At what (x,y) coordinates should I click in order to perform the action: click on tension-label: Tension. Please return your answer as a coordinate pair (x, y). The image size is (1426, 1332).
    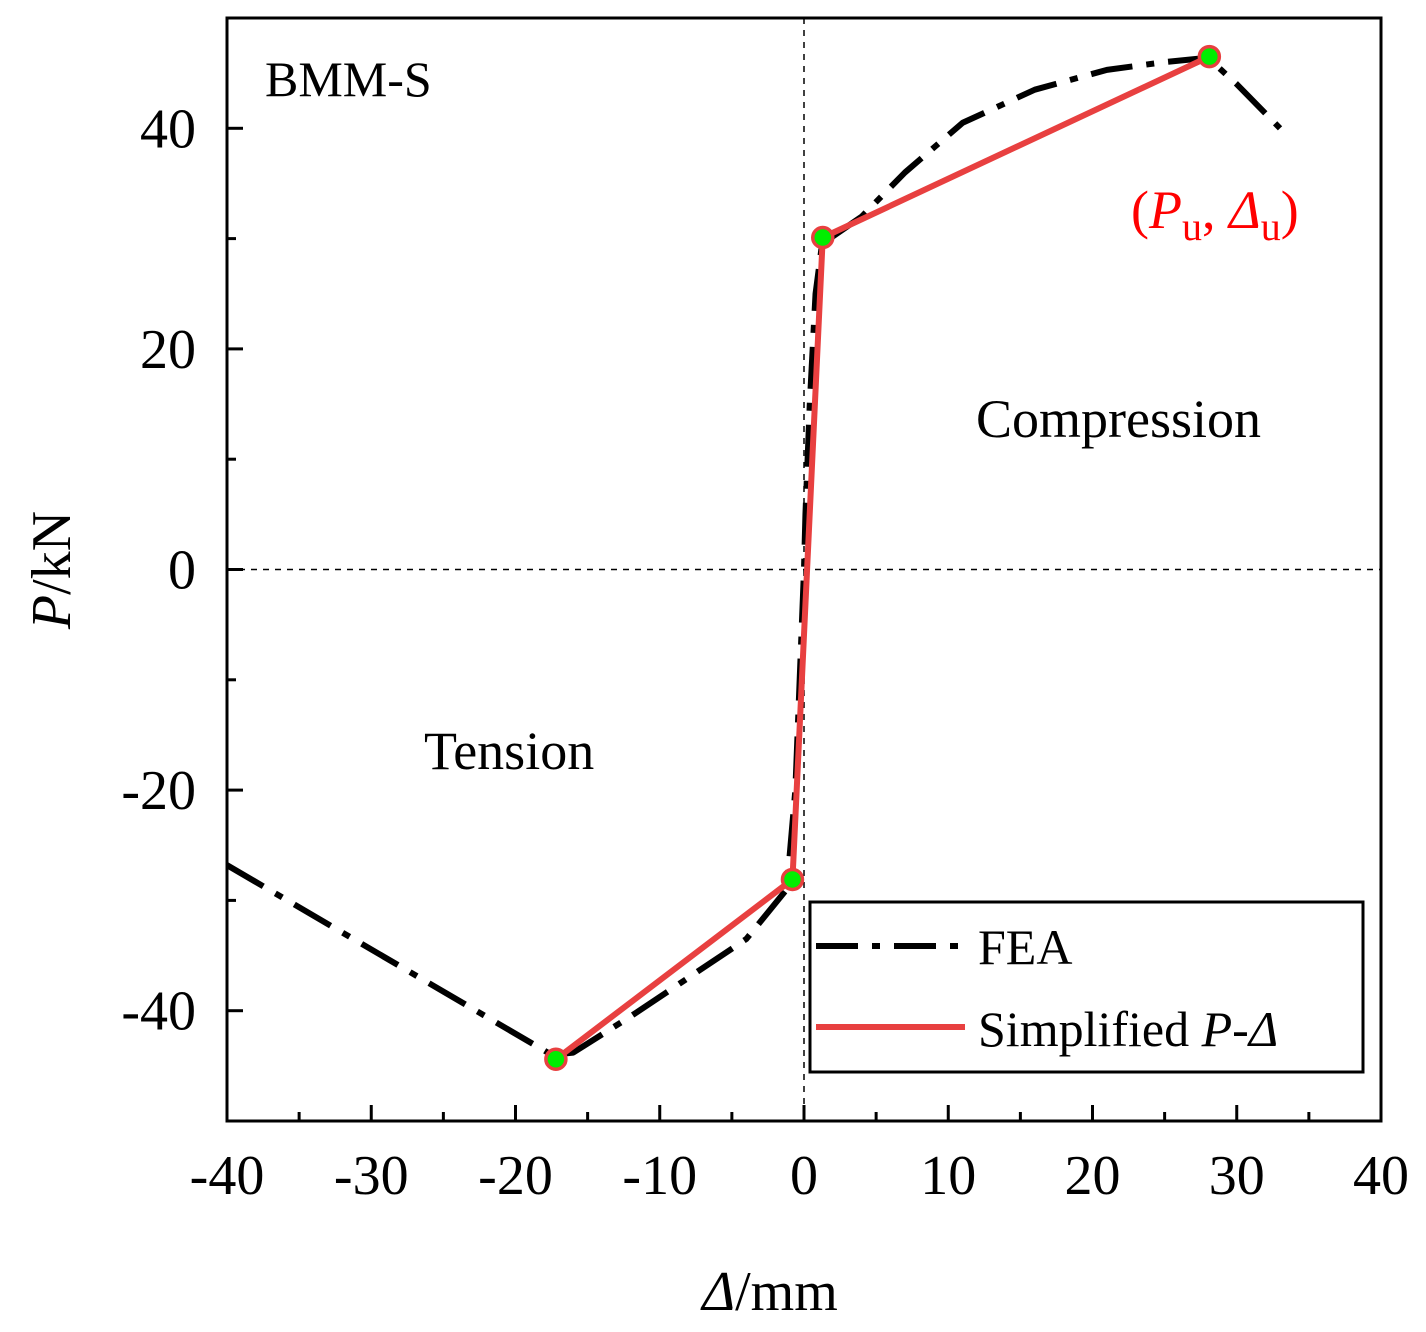
    Looking at the image, I should click on (509, 751).